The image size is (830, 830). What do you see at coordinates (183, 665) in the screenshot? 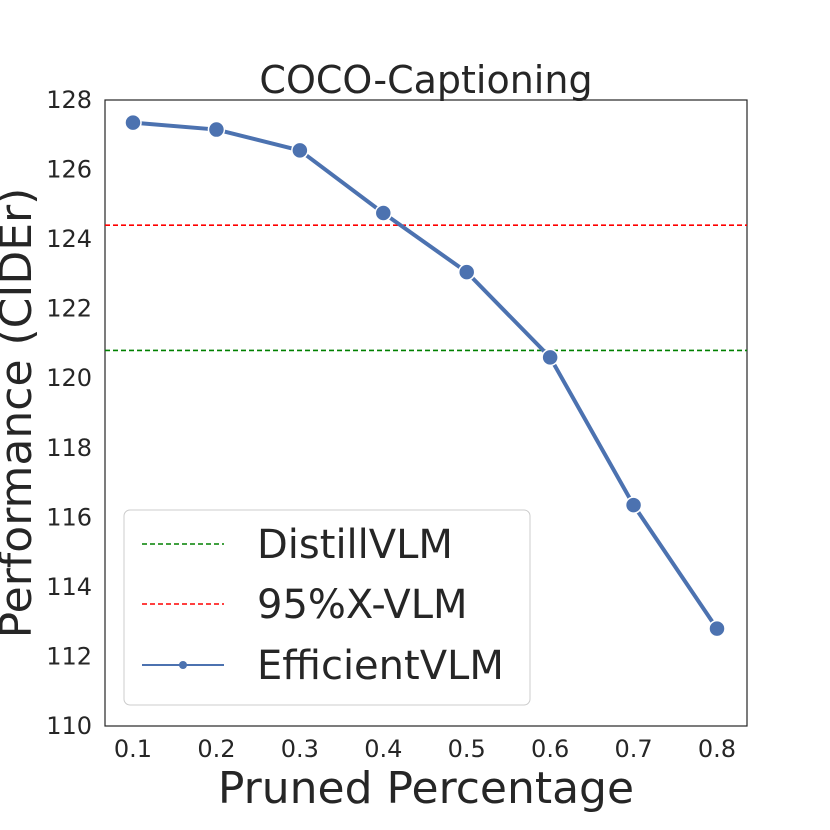
I see `legend-marker-efficientvlm` at bounding box center [183, 665].